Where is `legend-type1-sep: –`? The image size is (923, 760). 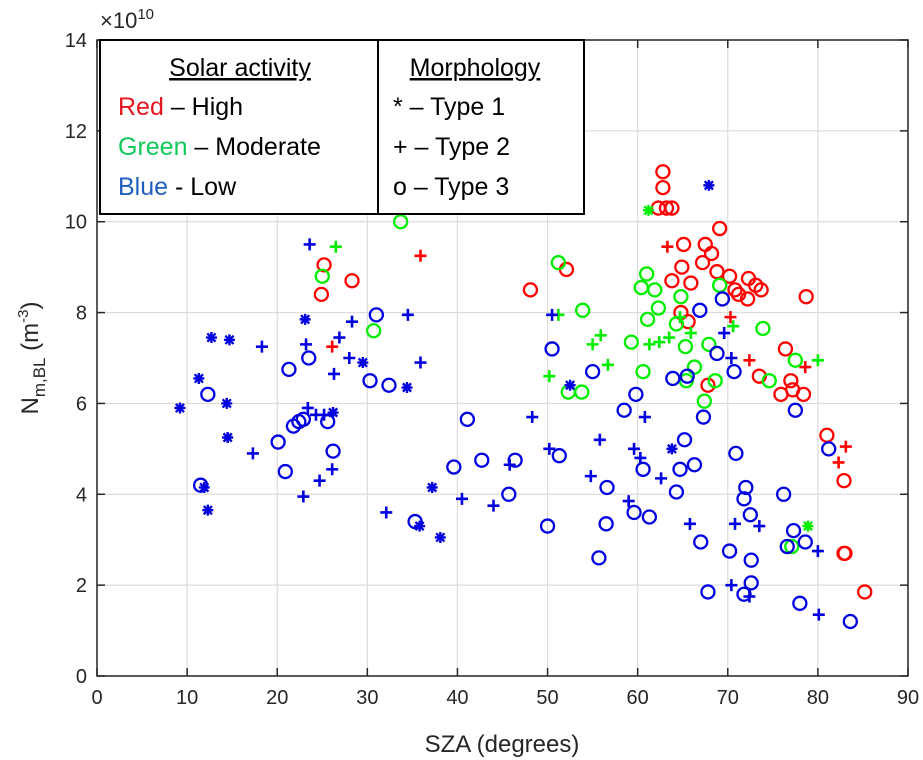
legend-type1-sep: – is located at coordinates (416, 107).